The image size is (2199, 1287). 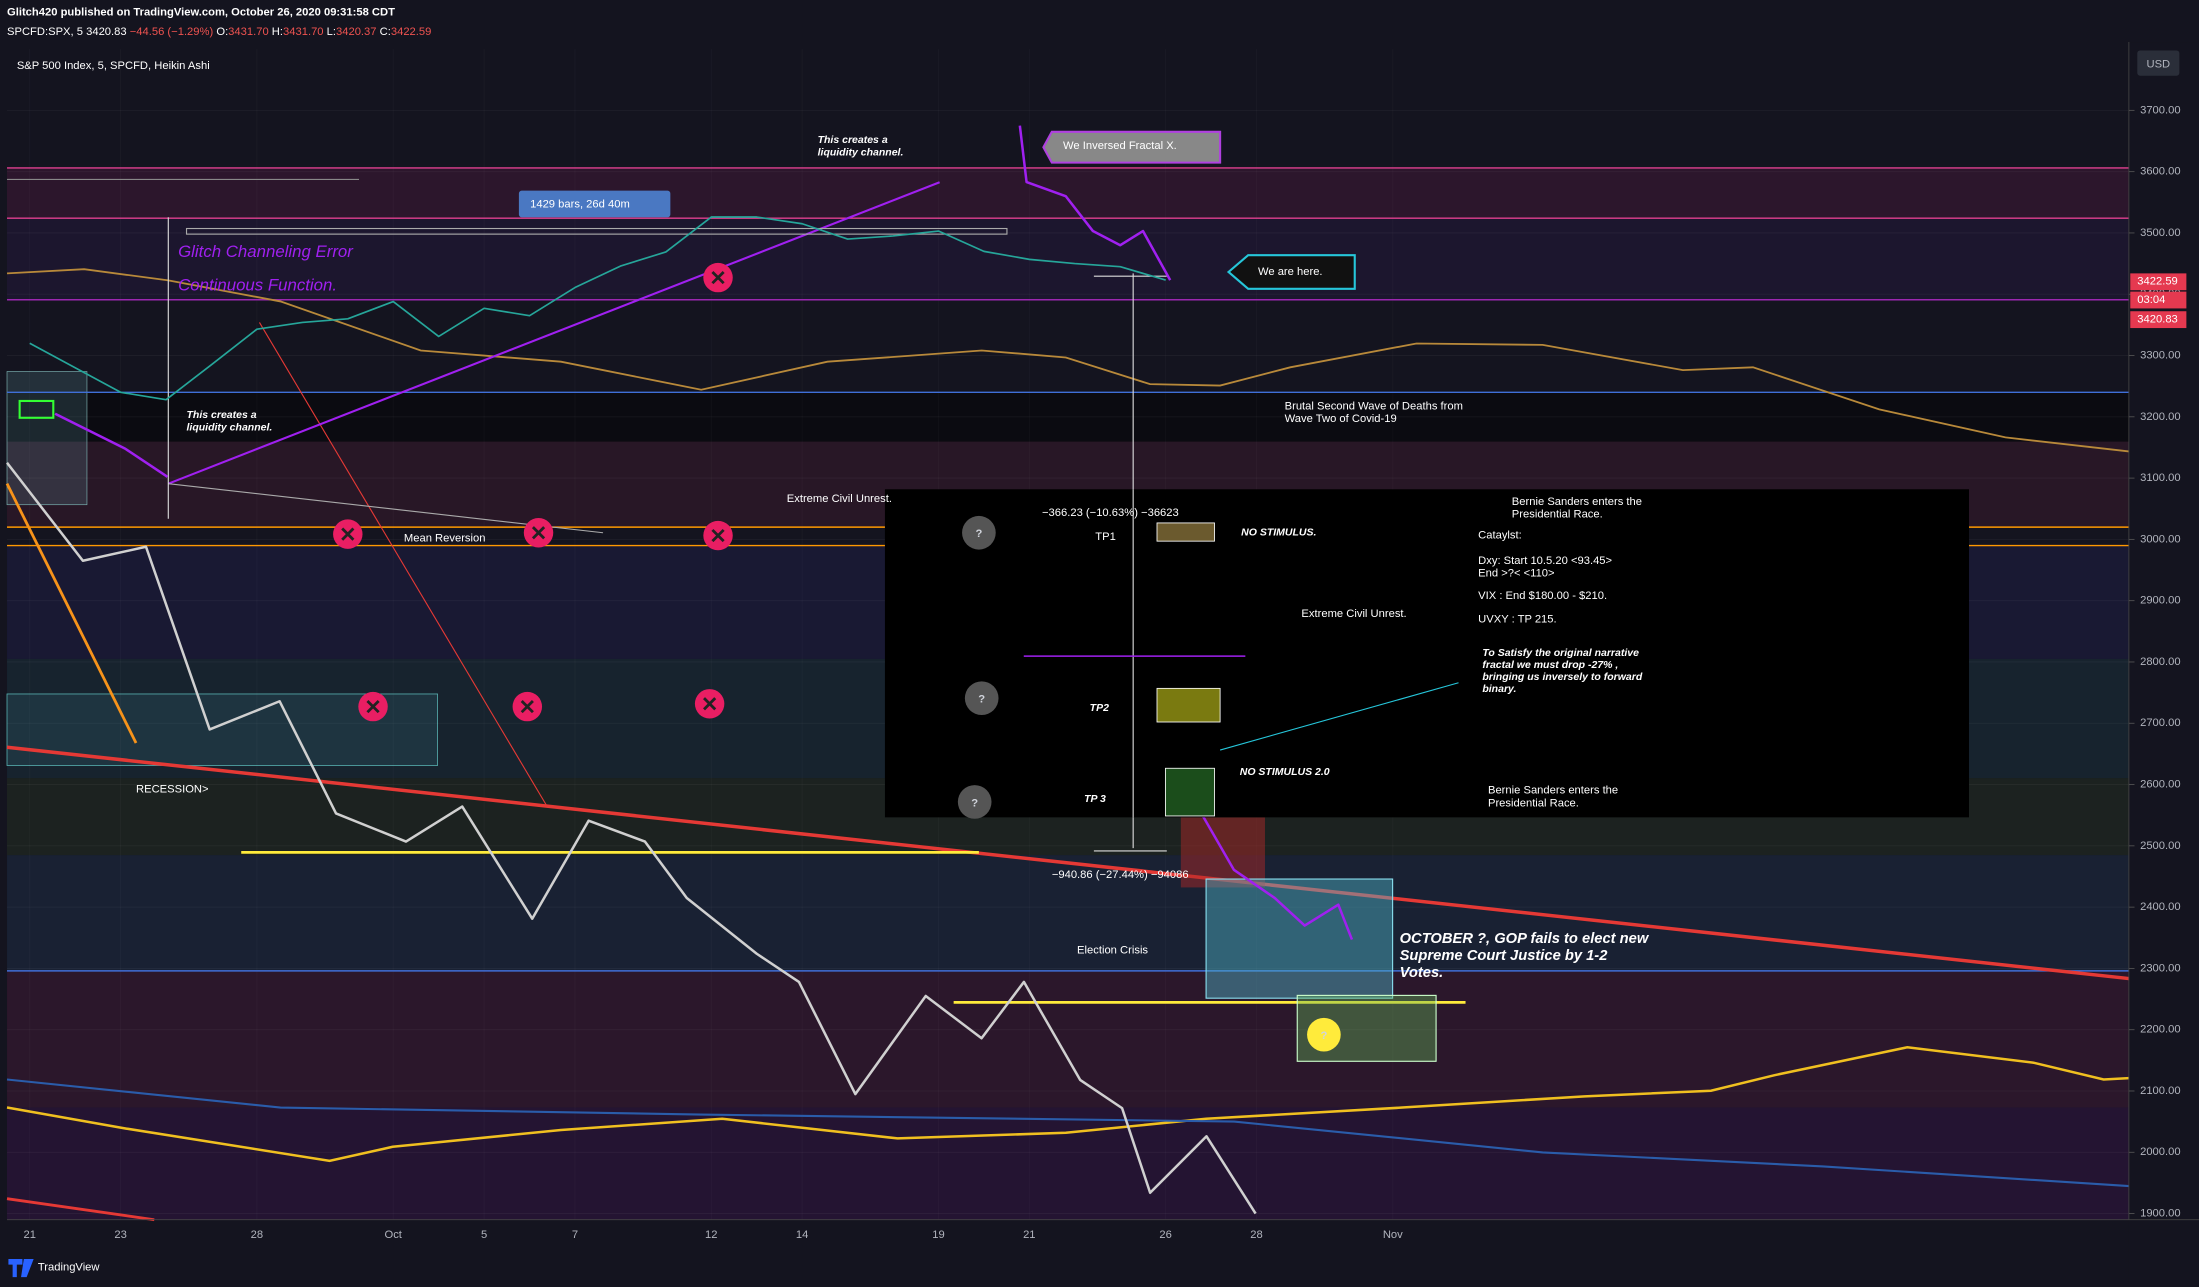 What do you see at coordinates (385, 32) in the screenshot?
I see `c-label: C:` at bounding box center [385, 32].